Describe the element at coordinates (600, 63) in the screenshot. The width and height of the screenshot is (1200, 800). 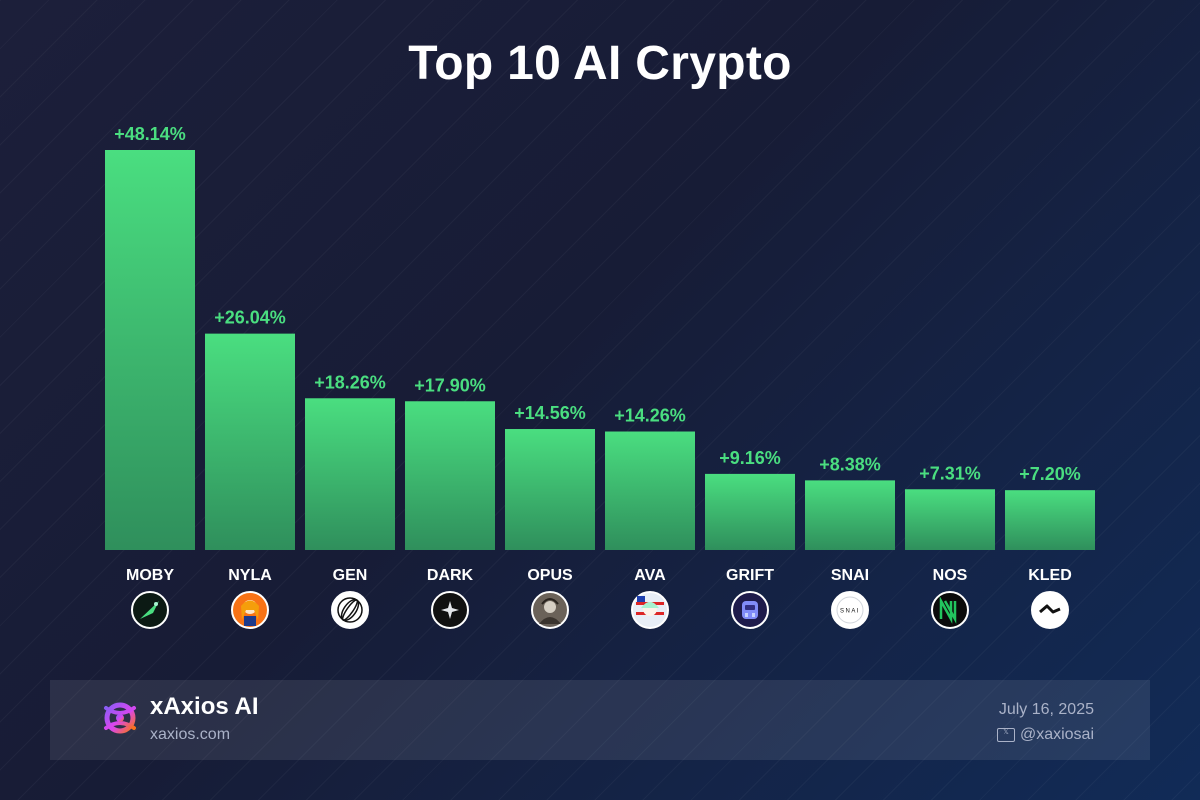
I see `chart-title: Top 10 AI Crypto` at that location.